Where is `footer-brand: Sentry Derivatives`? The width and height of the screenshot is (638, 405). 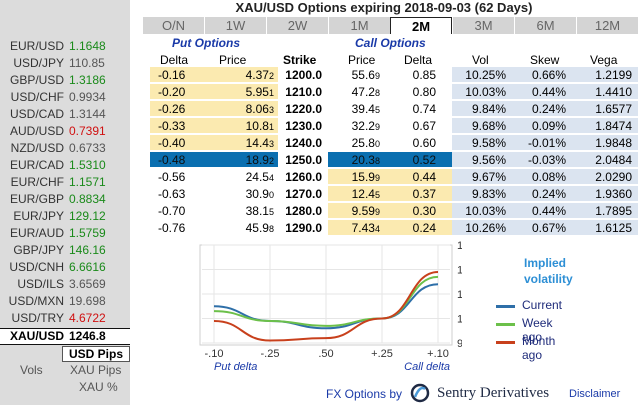 footer-brand: Sentry Derivatives is located at coordinates (493, 393).